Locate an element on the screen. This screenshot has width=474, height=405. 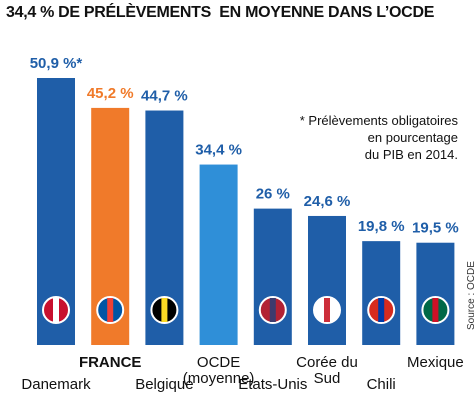
category-label: Mexique is located at coordinates (435, 362).